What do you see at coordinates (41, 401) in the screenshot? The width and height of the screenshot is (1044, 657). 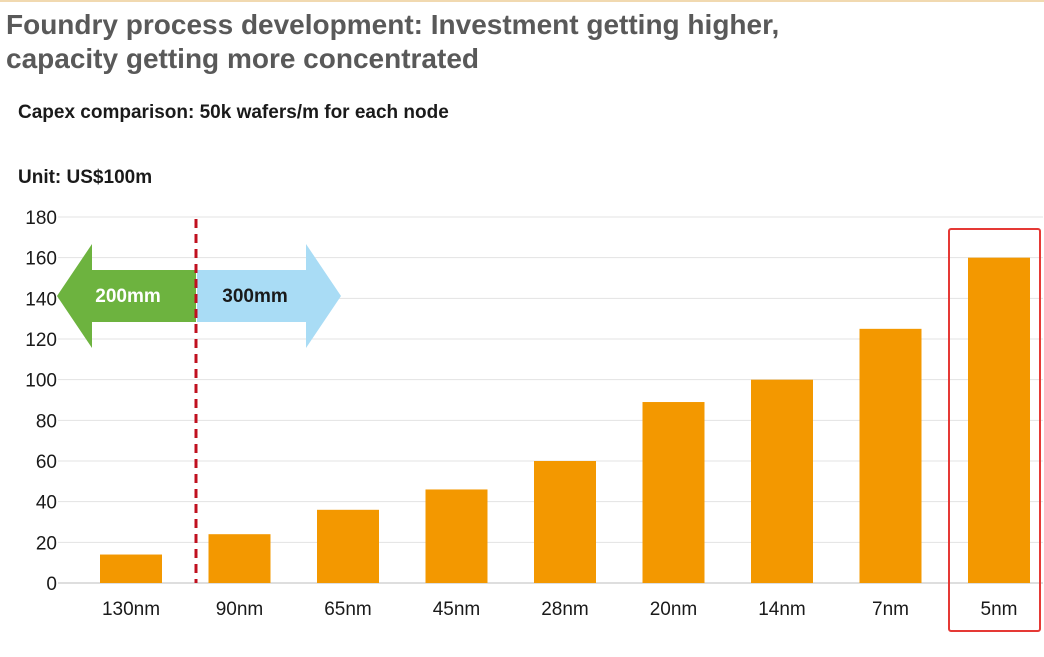 I see `y-axis-ticks: 0 20 40 60 80 100 120 140 160 180` at bounding box center [41, 401].